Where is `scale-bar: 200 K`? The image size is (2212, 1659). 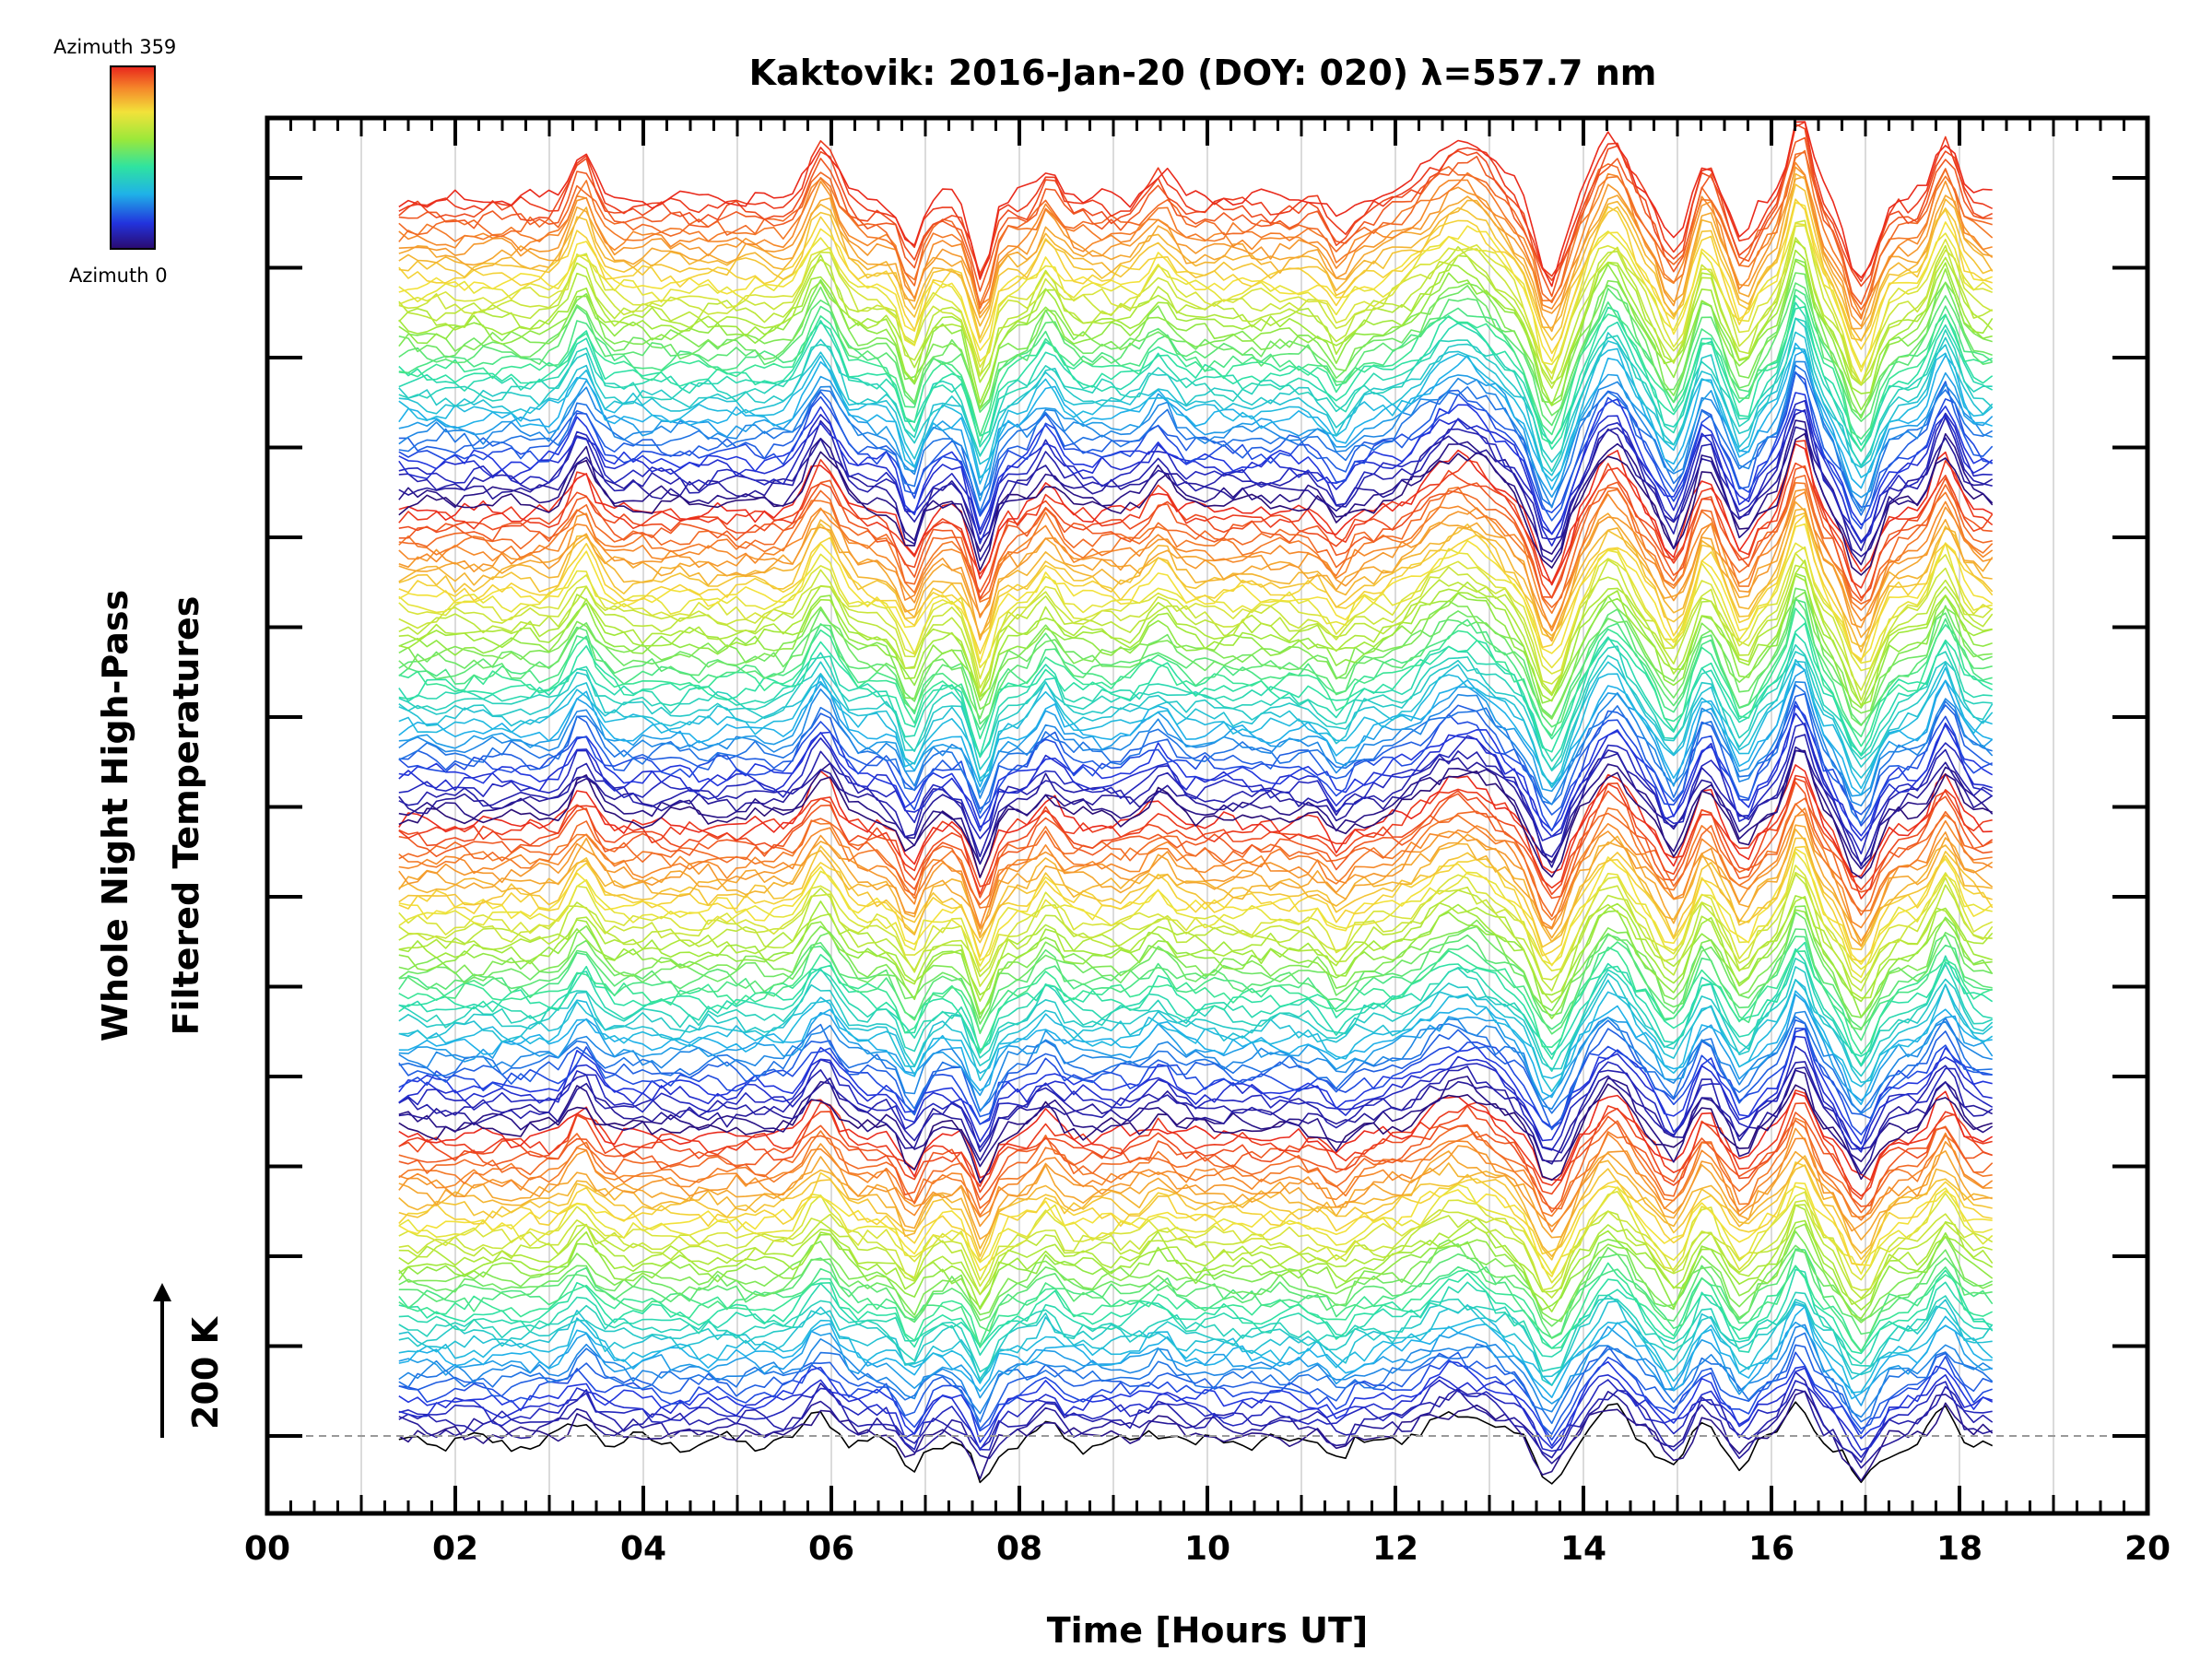 scale-bar: 200 K is located at coordinates (189, 1360).